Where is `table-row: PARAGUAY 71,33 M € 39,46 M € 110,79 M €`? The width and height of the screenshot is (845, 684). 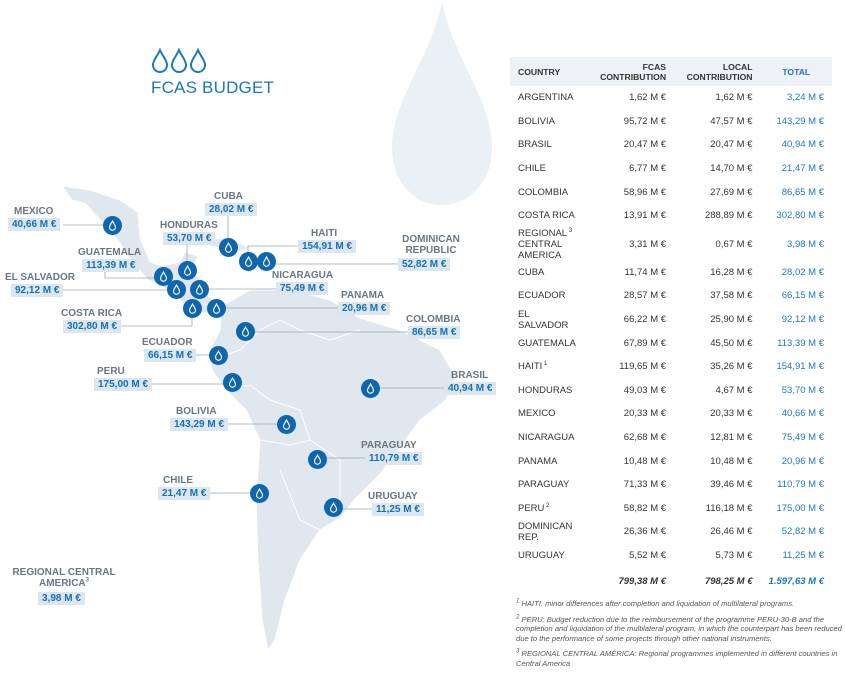
table-row: PARAGUAY 71,33 M € 39,46 M € 110,79 M € is located at coordinates (671, 485).